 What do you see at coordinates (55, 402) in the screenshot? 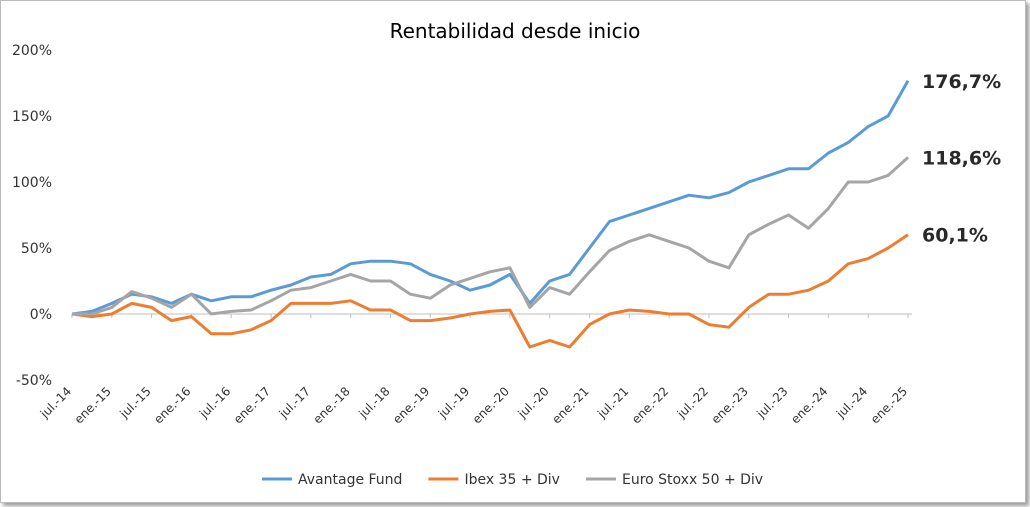
I see `x-tick-label: jul.-14` at bounding box center [55, 402].